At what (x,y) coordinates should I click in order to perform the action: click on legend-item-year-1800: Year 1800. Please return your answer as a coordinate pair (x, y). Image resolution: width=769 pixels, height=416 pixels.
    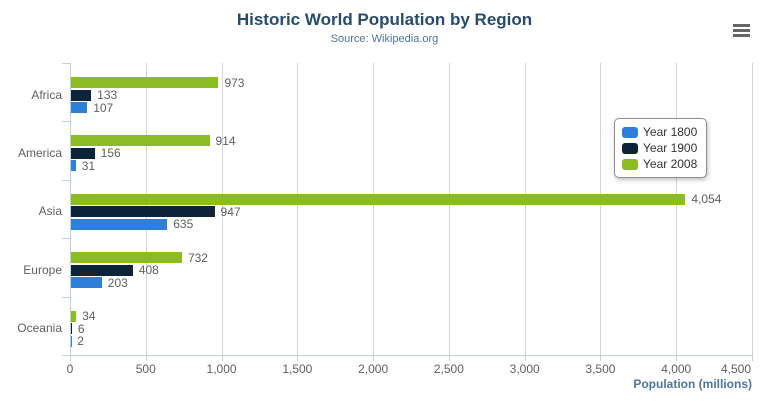
    Looking at the image, I should click on (659, 132).